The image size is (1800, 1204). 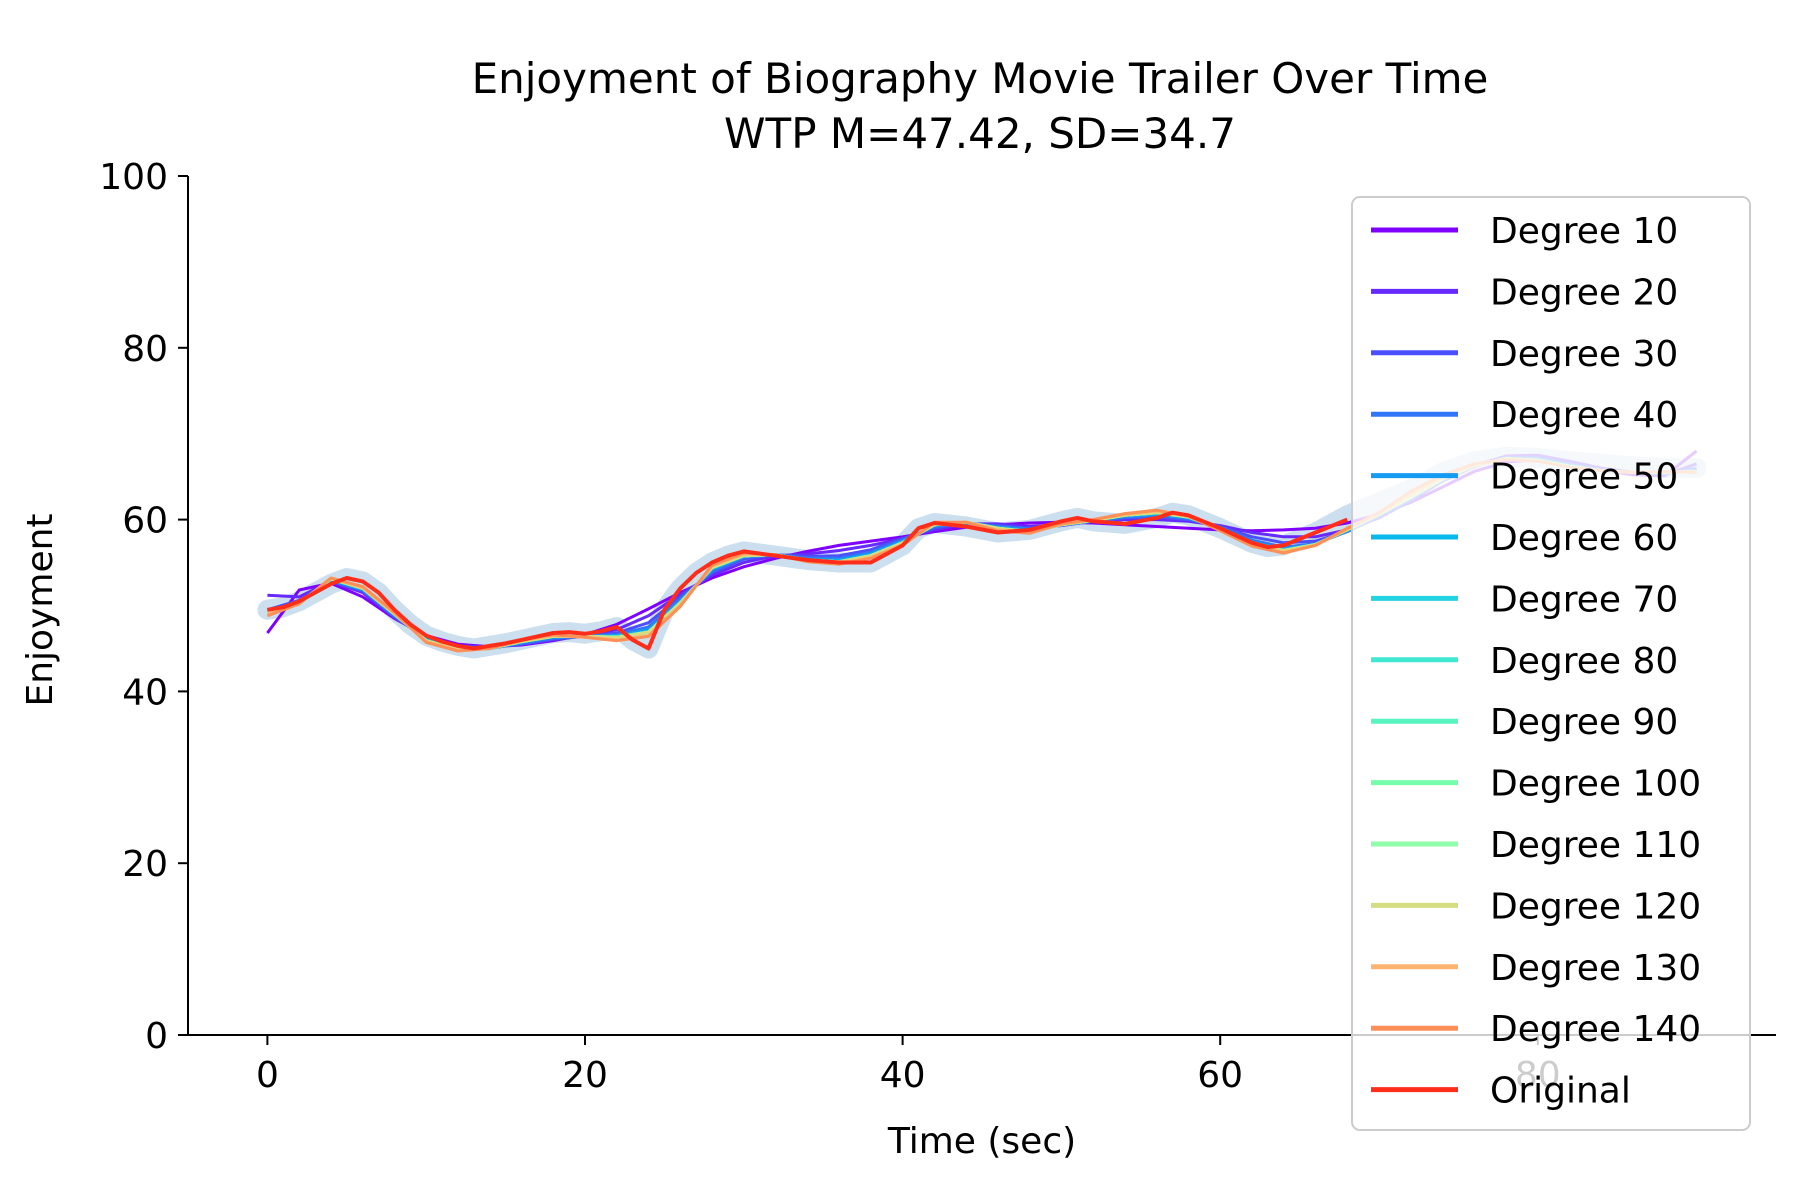 What do you see at coordinates (156, 1036) in the screenshot?
I see `y-tick-label: 0` at bounding box center [156, 1036].